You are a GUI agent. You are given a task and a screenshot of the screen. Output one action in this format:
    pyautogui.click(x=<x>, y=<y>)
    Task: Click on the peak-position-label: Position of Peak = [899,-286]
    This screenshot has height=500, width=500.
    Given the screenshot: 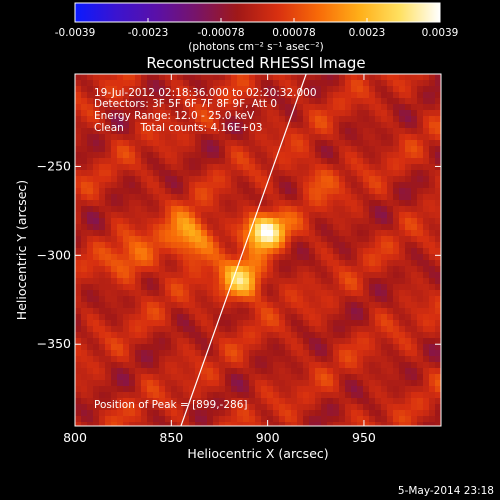 What is the action you would take?
    pyautogui.click(x=171, y=405)
    